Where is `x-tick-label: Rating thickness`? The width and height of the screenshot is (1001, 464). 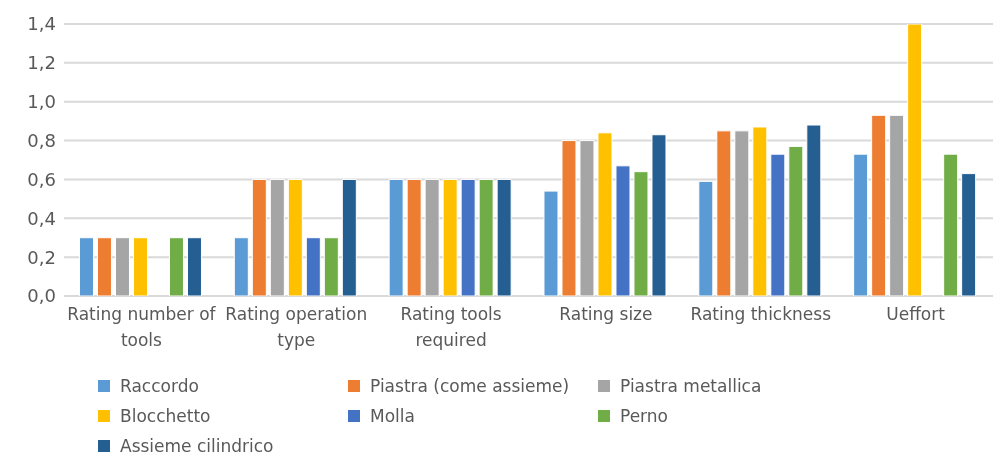
x-tick-label: Rating thickness is located at coordinates (761, 314).